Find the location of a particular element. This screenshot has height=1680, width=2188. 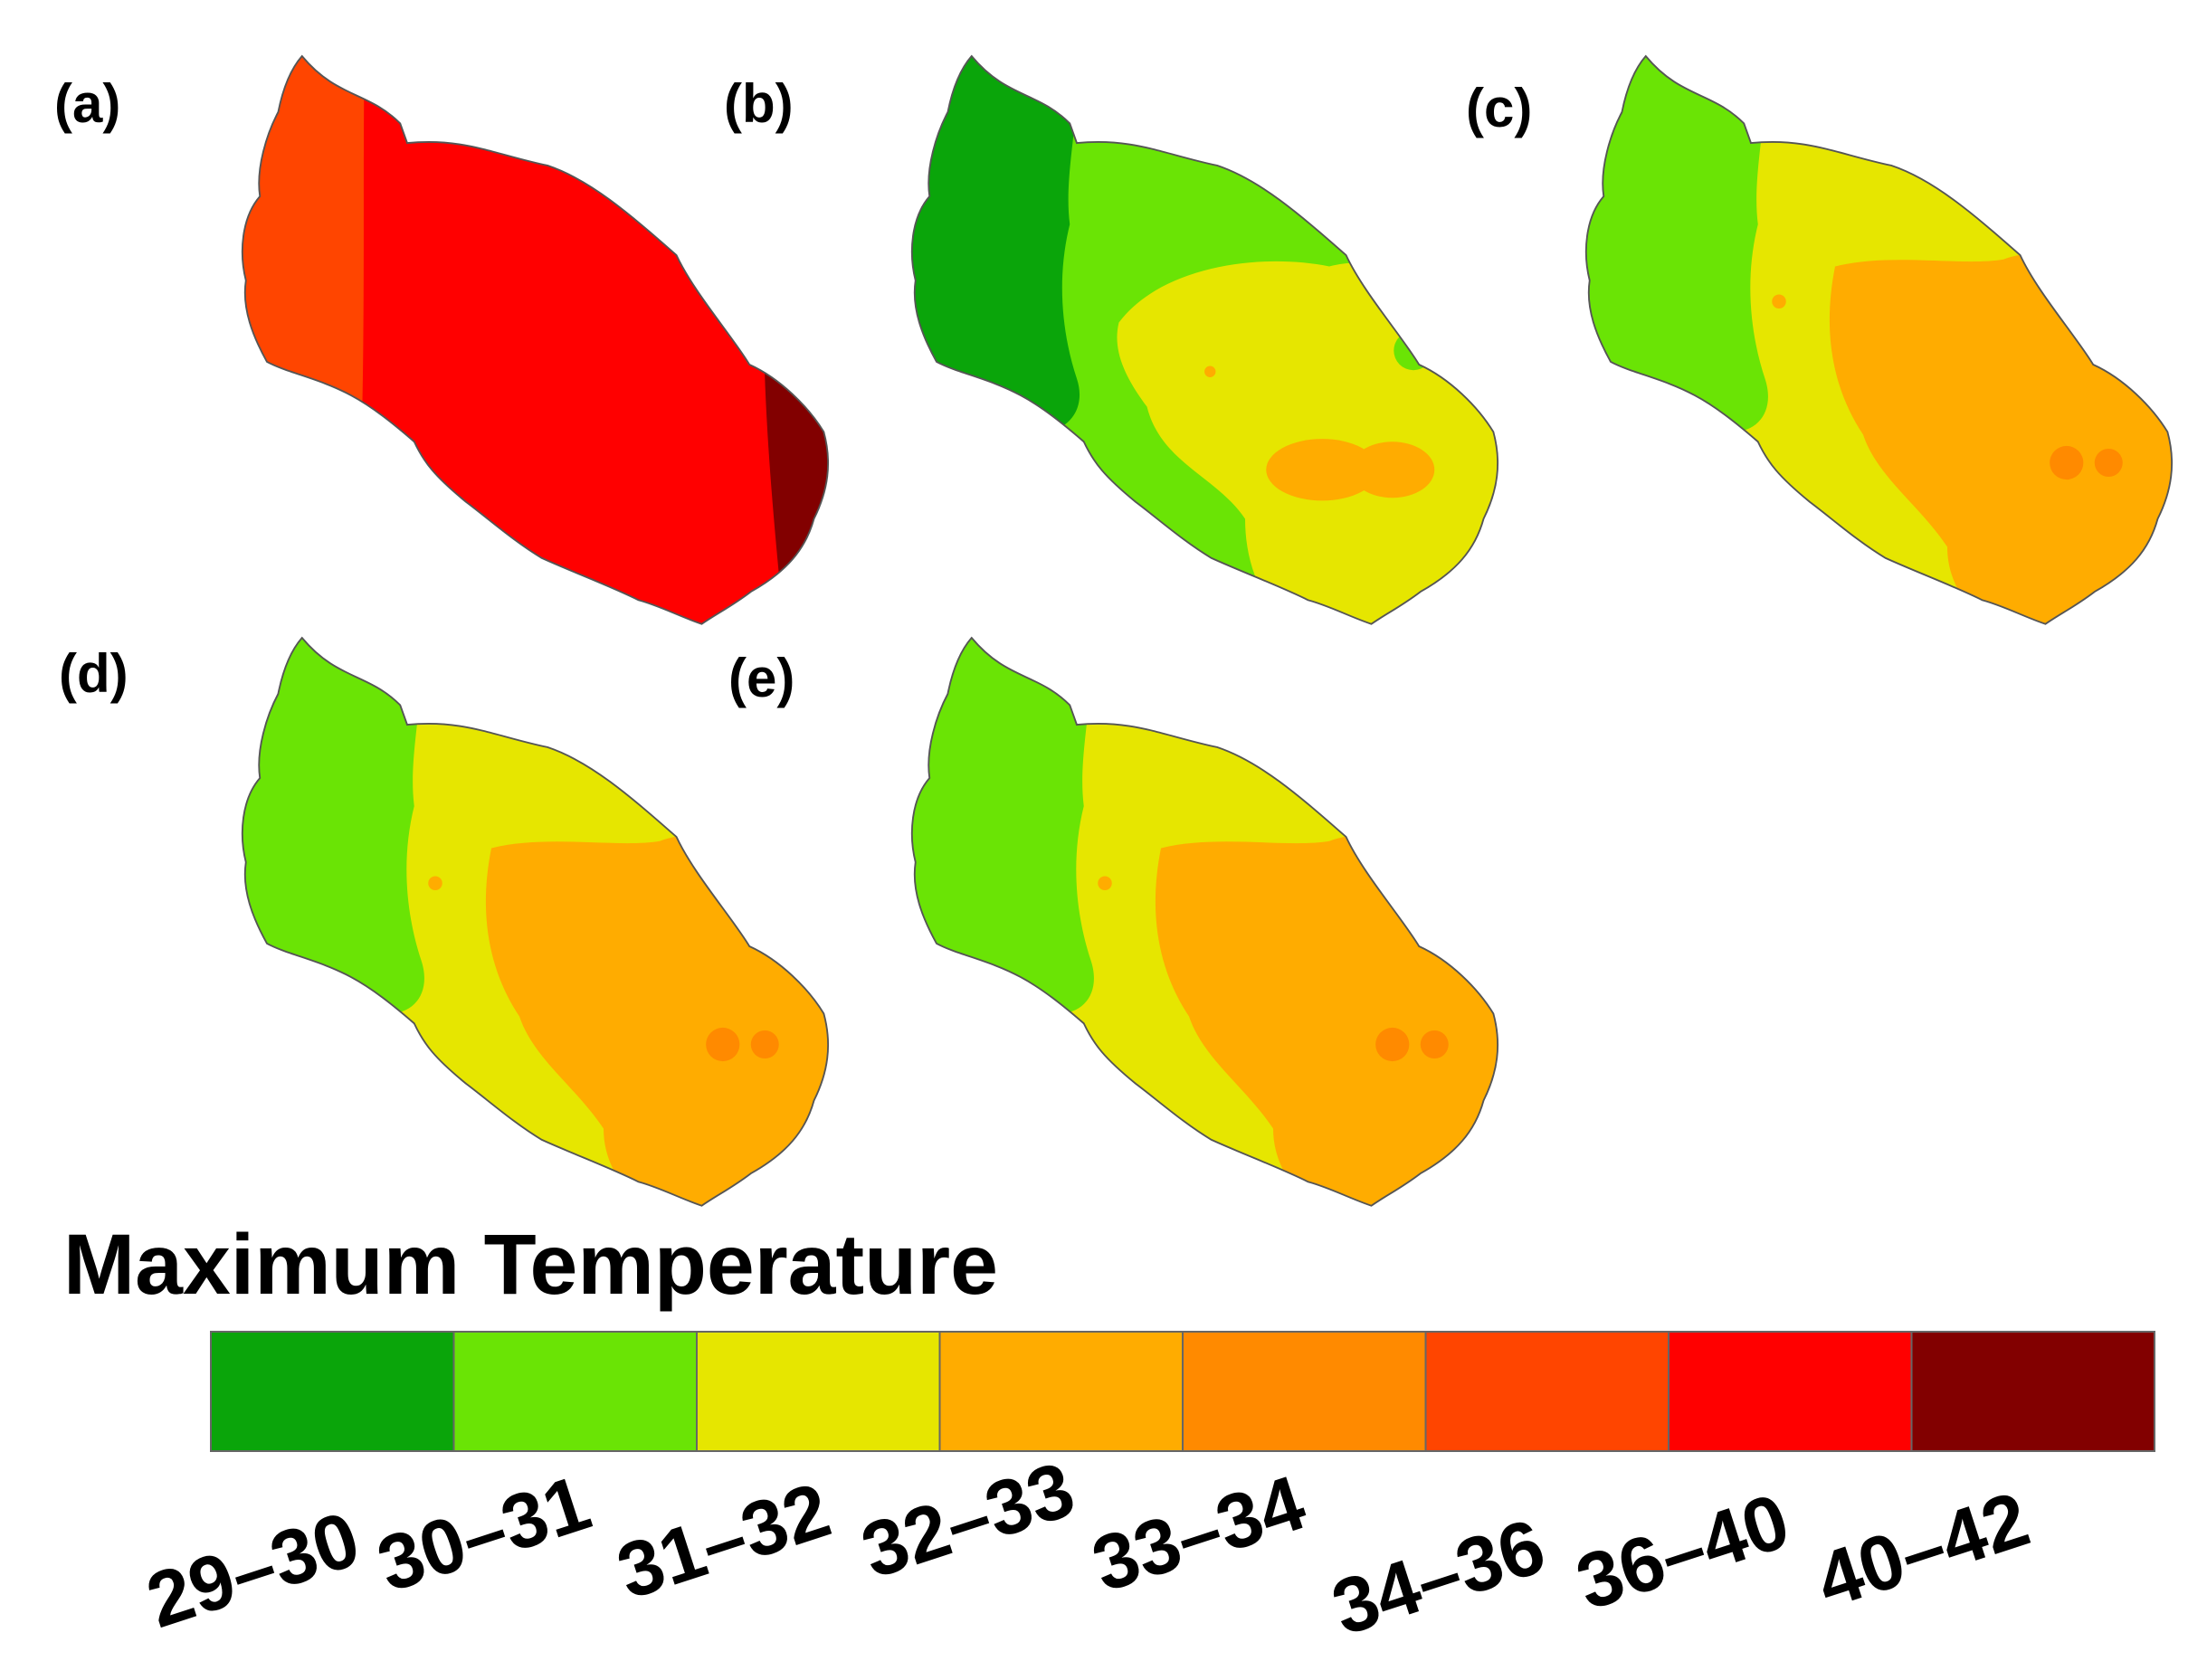

legend-title: Maximum Temperature is located at coordinates (530, 1265).